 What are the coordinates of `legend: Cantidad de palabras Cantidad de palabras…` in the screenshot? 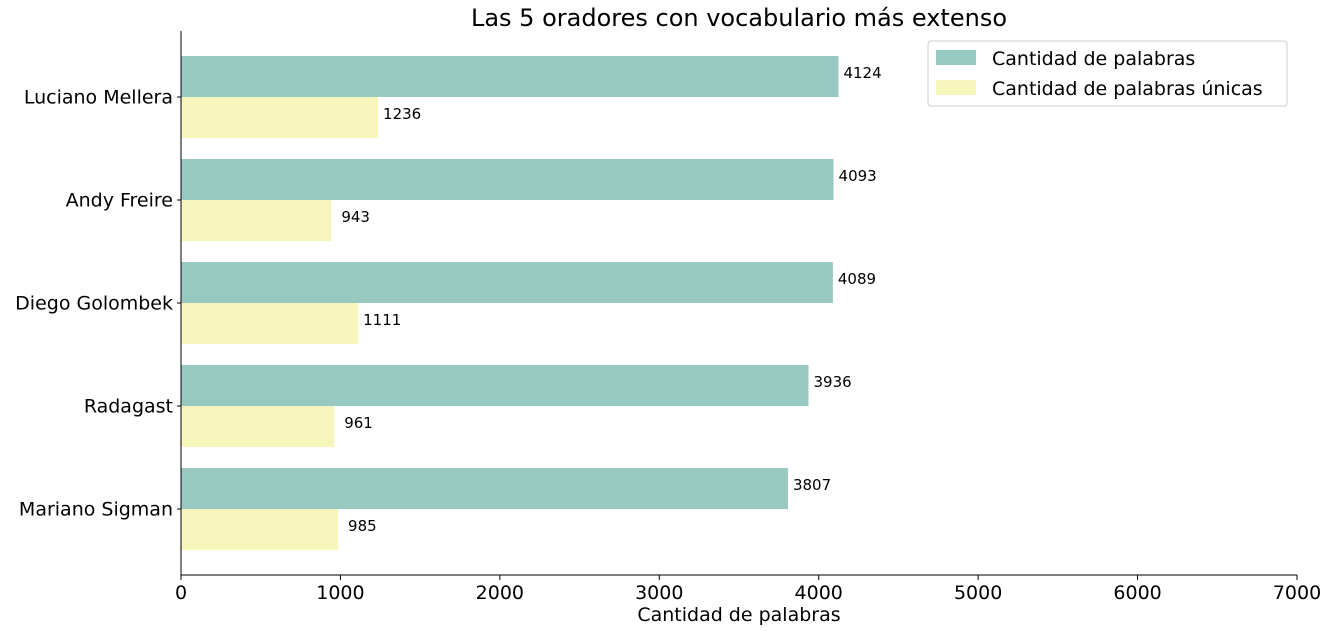 It's located at (1107, 73).